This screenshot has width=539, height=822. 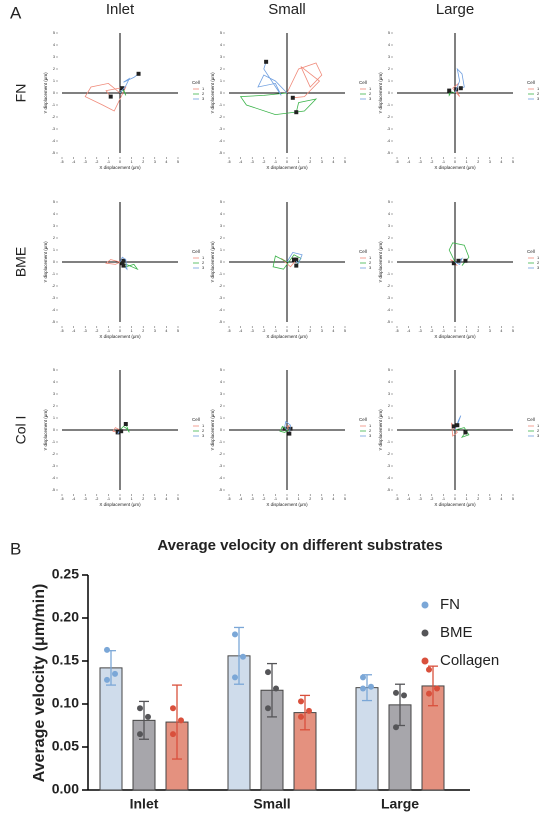 What do you see at coordinates (65, 574) in the screenshot?
I see `y-tick-label: 0.25` at bounding box center [65, 574].